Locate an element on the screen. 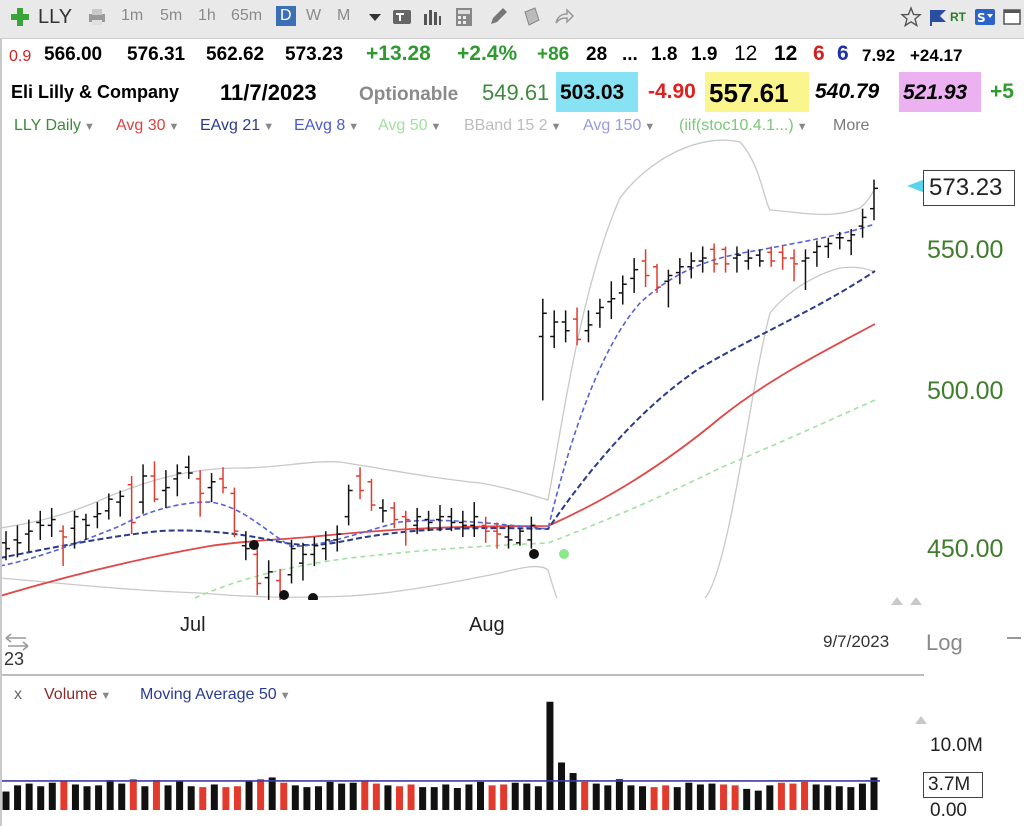  calculator-icon is located at coordinates (464, 17).